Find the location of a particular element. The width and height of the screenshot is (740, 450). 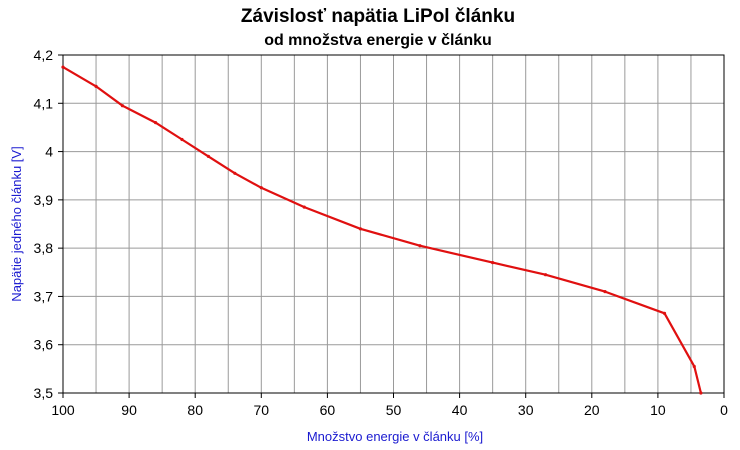

x-axis-label: Množstvo energie v článku [%] is located at coordinates (395, 436).